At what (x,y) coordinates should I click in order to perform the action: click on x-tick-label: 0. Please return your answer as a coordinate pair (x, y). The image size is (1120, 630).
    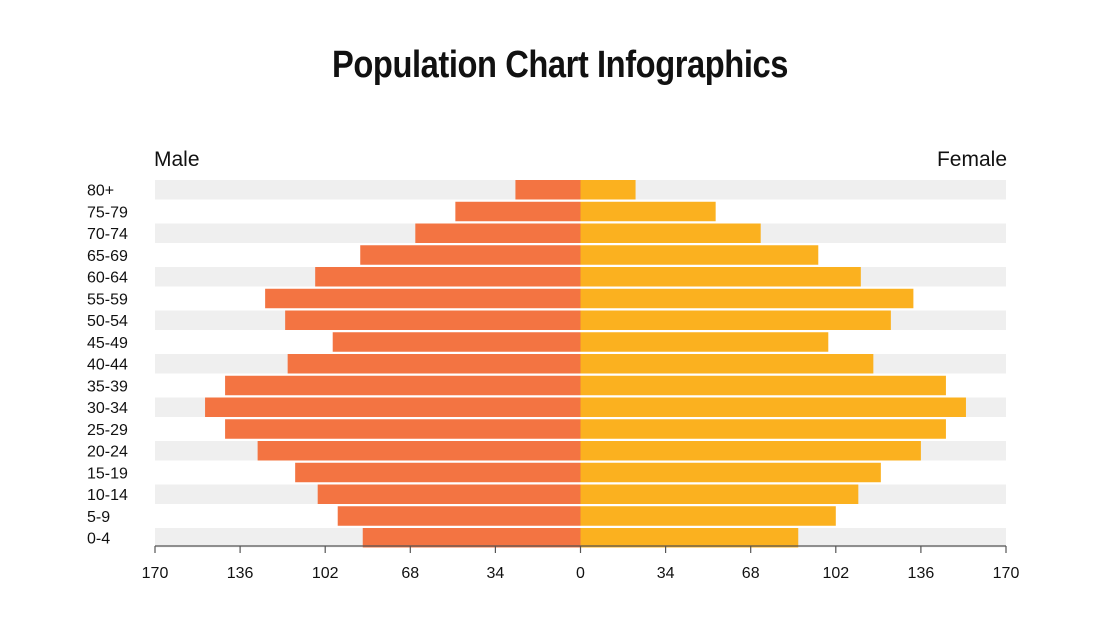
    Looking at the image, I should click on (580, 573).